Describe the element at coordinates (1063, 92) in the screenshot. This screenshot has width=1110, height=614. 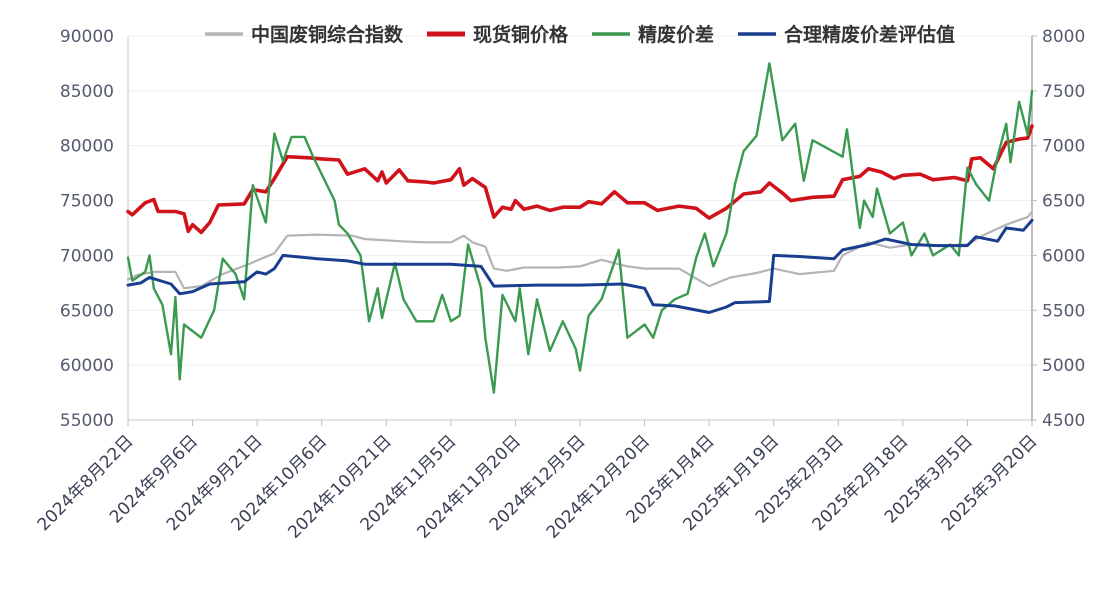
I see `right-y-tick-label: 7500` at that location.